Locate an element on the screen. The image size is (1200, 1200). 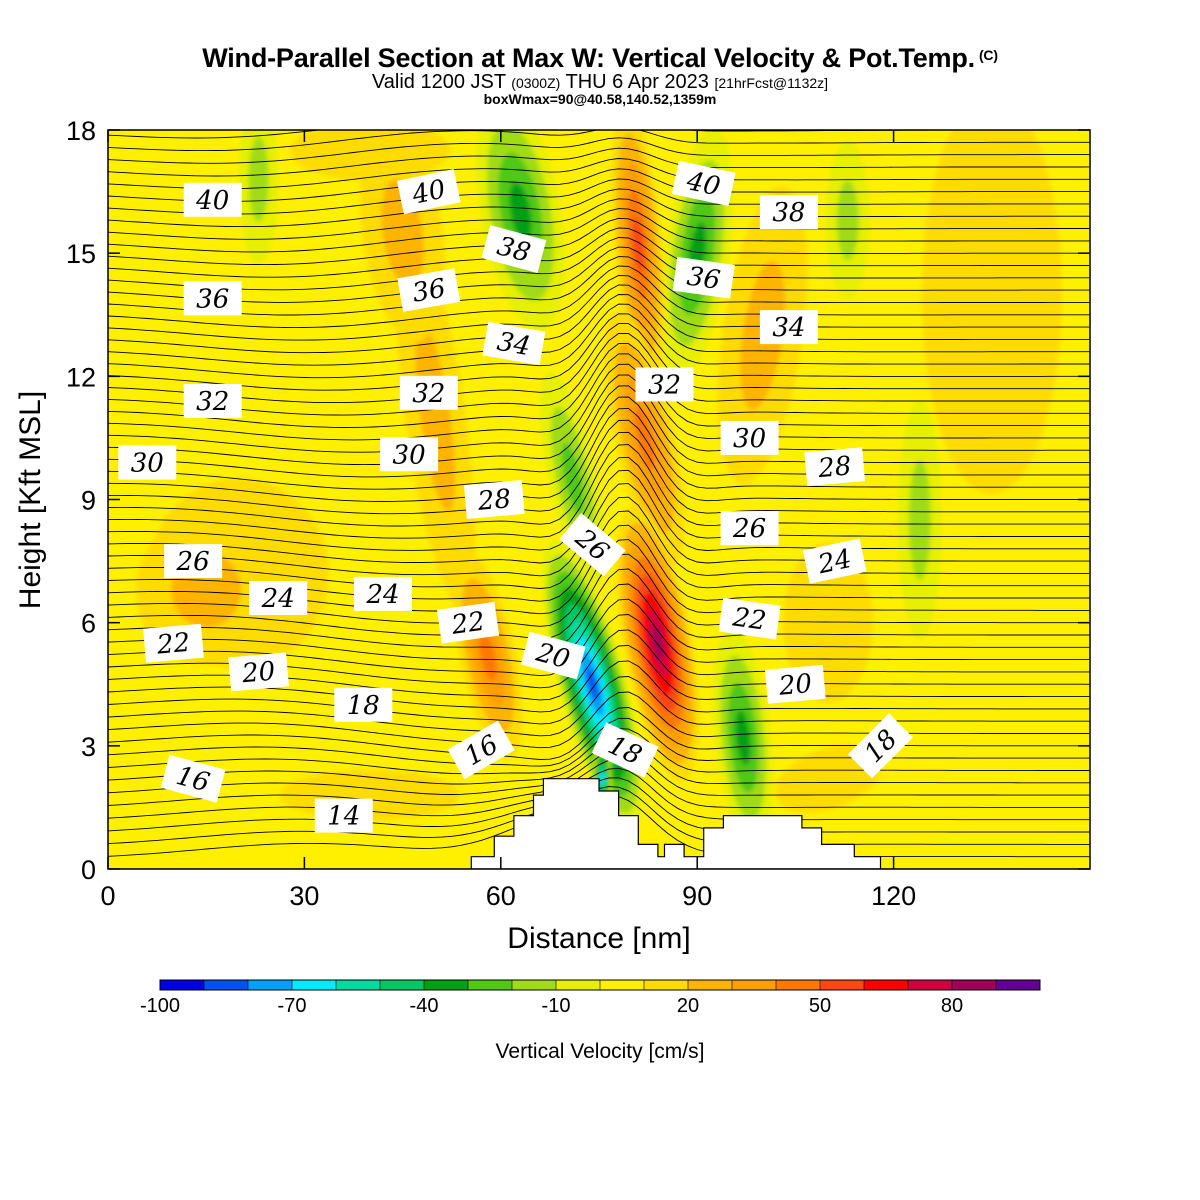
theta-label: 28 is located at coordinates (835, 467).